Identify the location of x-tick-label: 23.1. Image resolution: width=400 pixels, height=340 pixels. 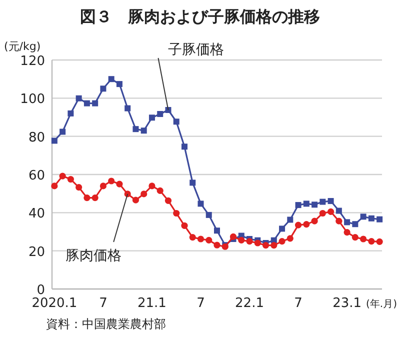
(347, 303).